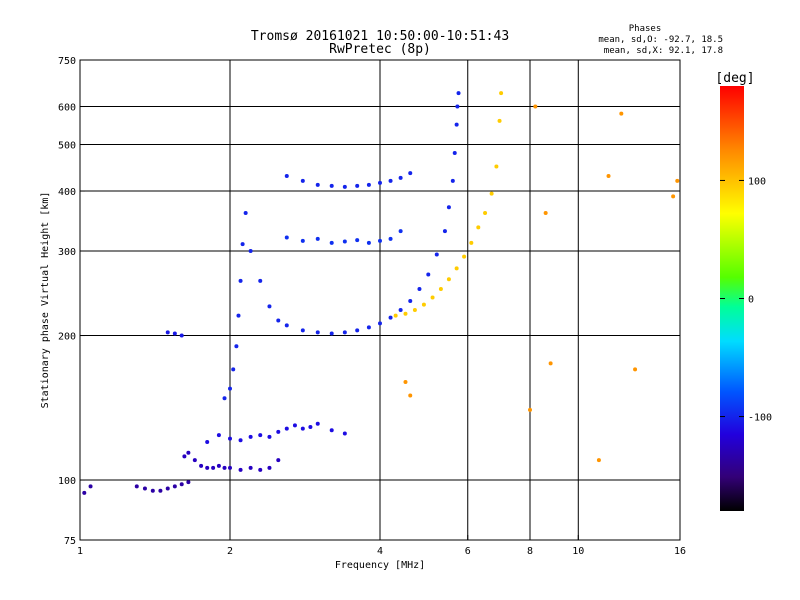  I want to click on y-axis-label: Stationary phase Virtual Height [km], so click(45, 300).